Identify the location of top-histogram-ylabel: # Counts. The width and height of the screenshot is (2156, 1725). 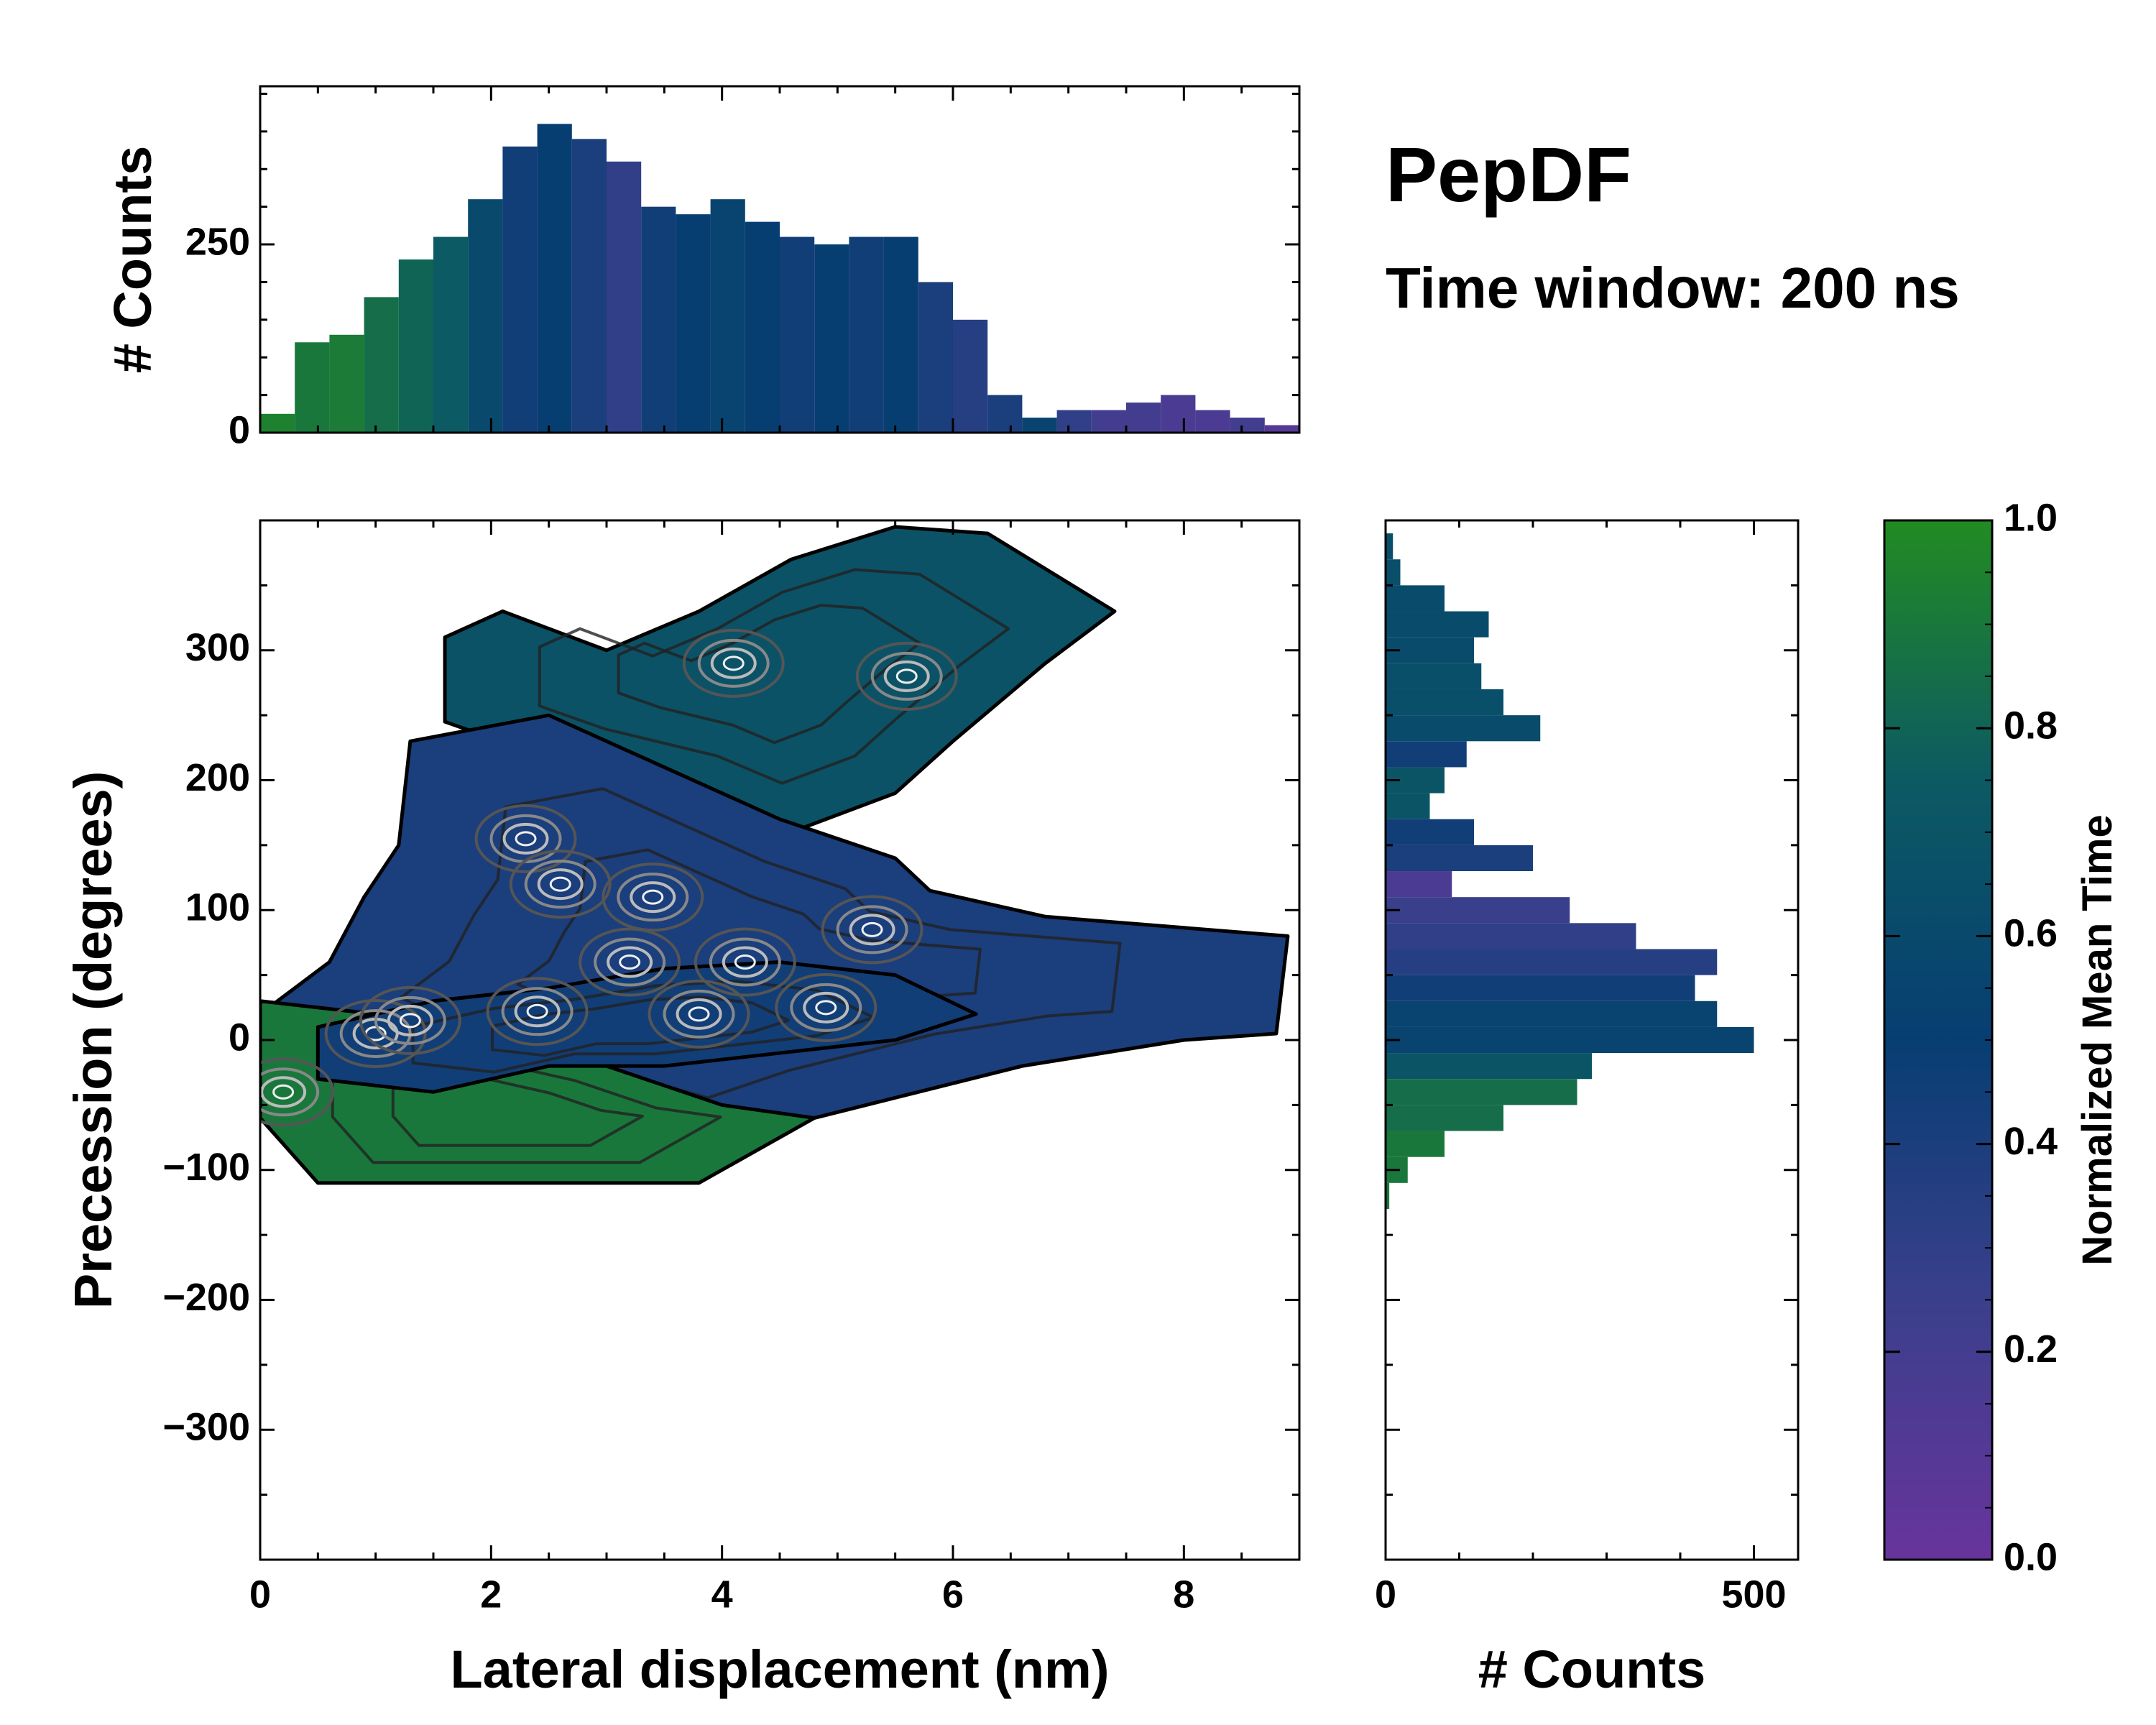
(132, 260).